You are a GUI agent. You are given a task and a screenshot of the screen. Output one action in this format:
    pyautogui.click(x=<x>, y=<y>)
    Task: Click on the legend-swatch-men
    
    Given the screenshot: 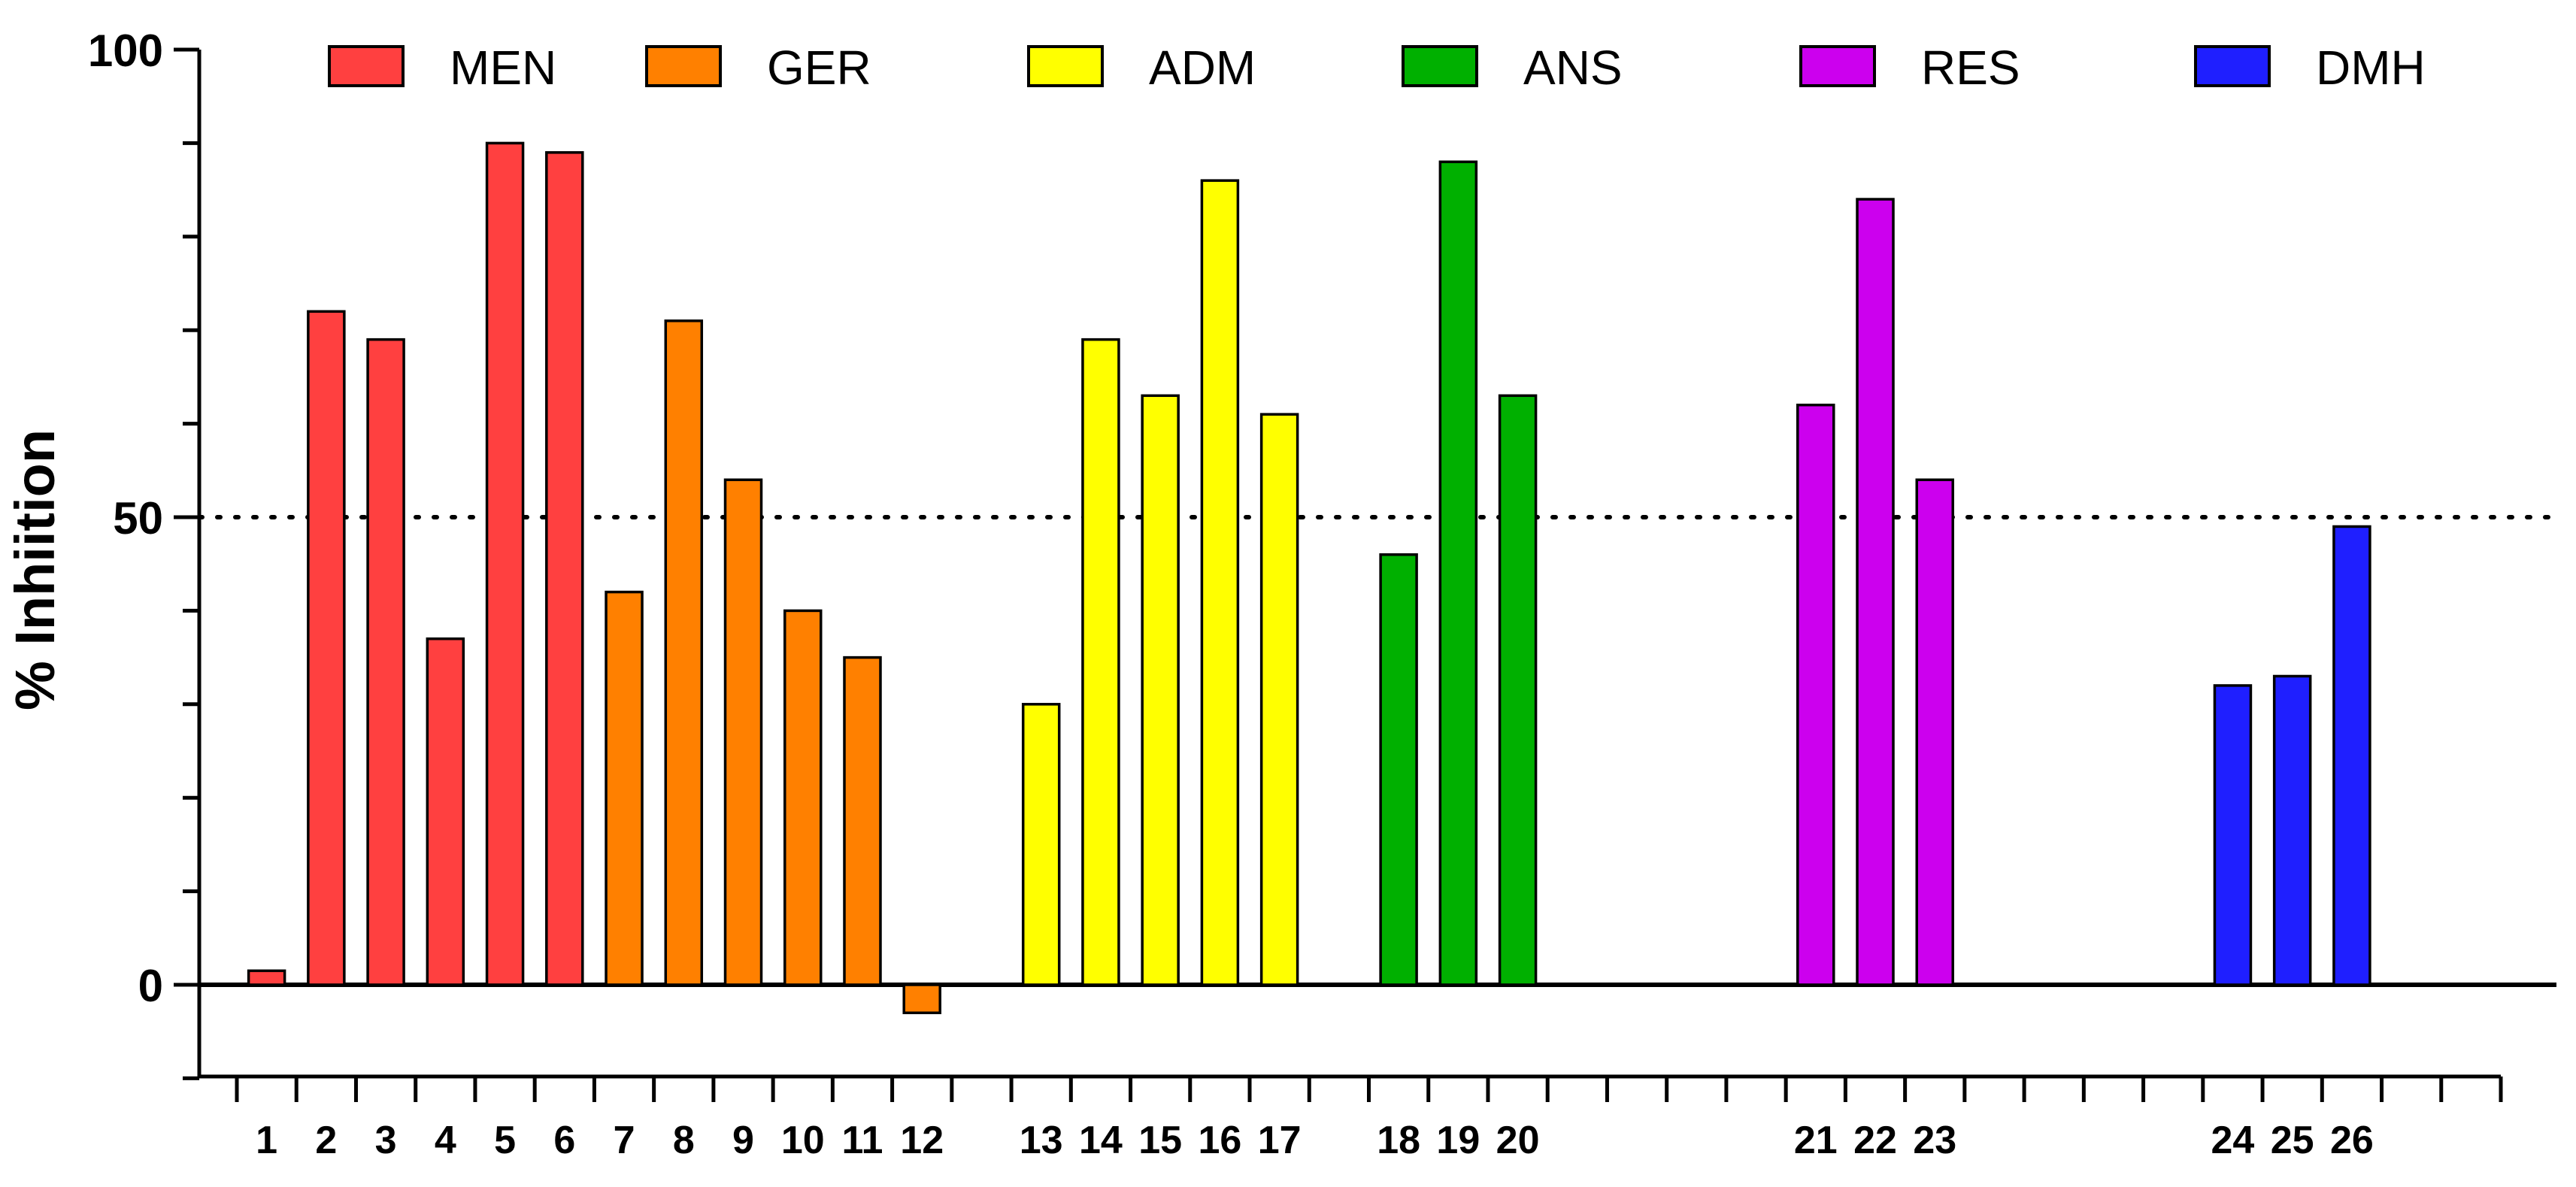 What is the action you would take?
    pyautogui.click(x=366, y=66)
    